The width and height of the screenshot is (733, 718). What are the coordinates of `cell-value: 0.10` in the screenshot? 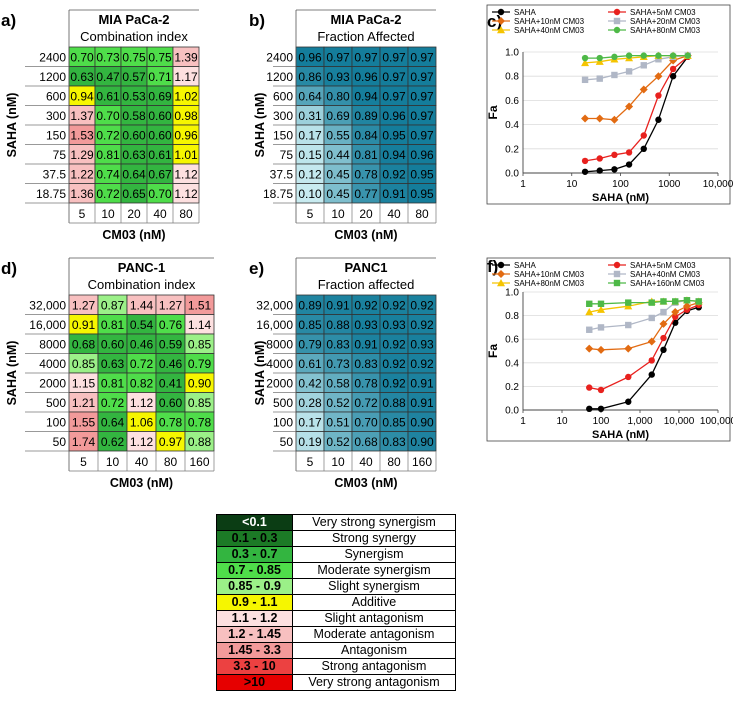 It's located at (310, 194).